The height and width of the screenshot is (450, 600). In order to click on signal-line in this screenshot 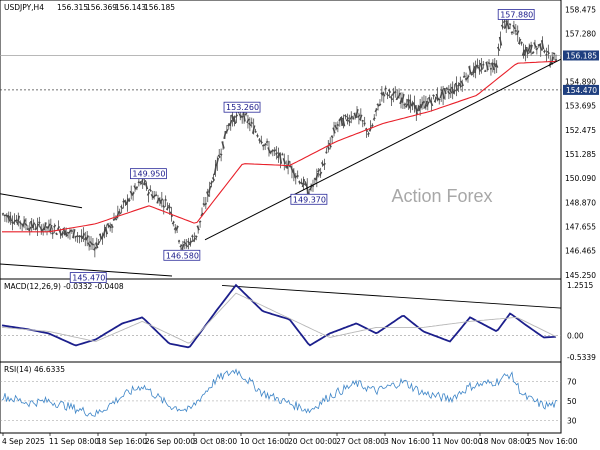, I will do `click(279, 318)`.